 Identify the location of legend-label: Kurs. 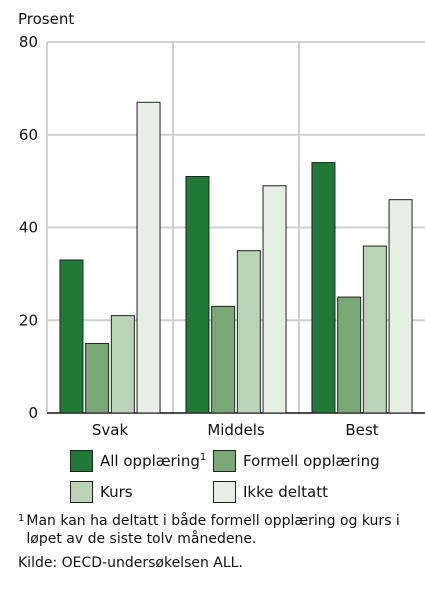
(116, 492).